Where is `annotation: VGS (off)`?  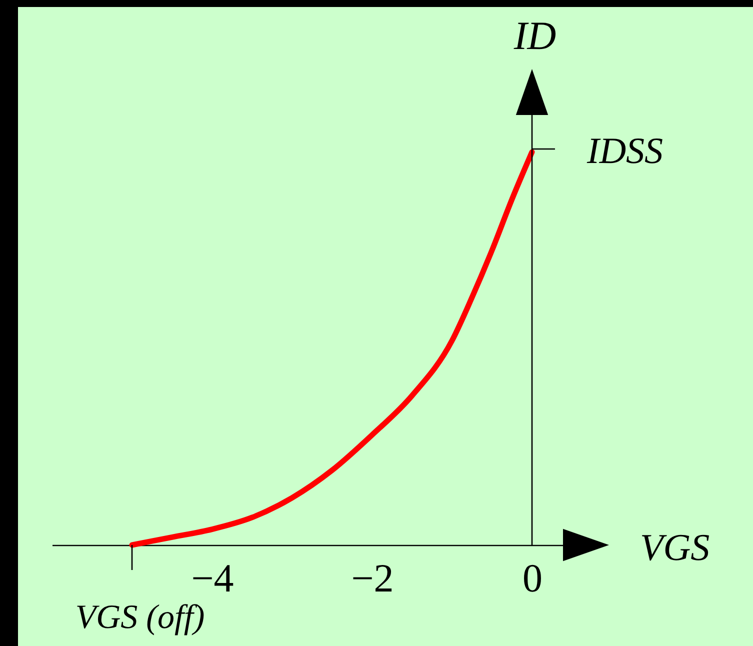 annotation: VGS (off) is located at coordinates (140, 617).